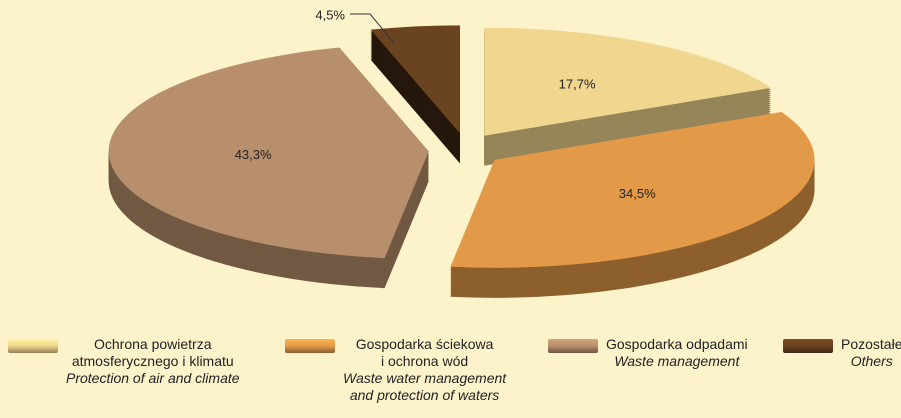  What do you see at coordinates (871, 344) in the screenshot?
I see `legend-label: Pozostałe` at bounding box center [871, 344].